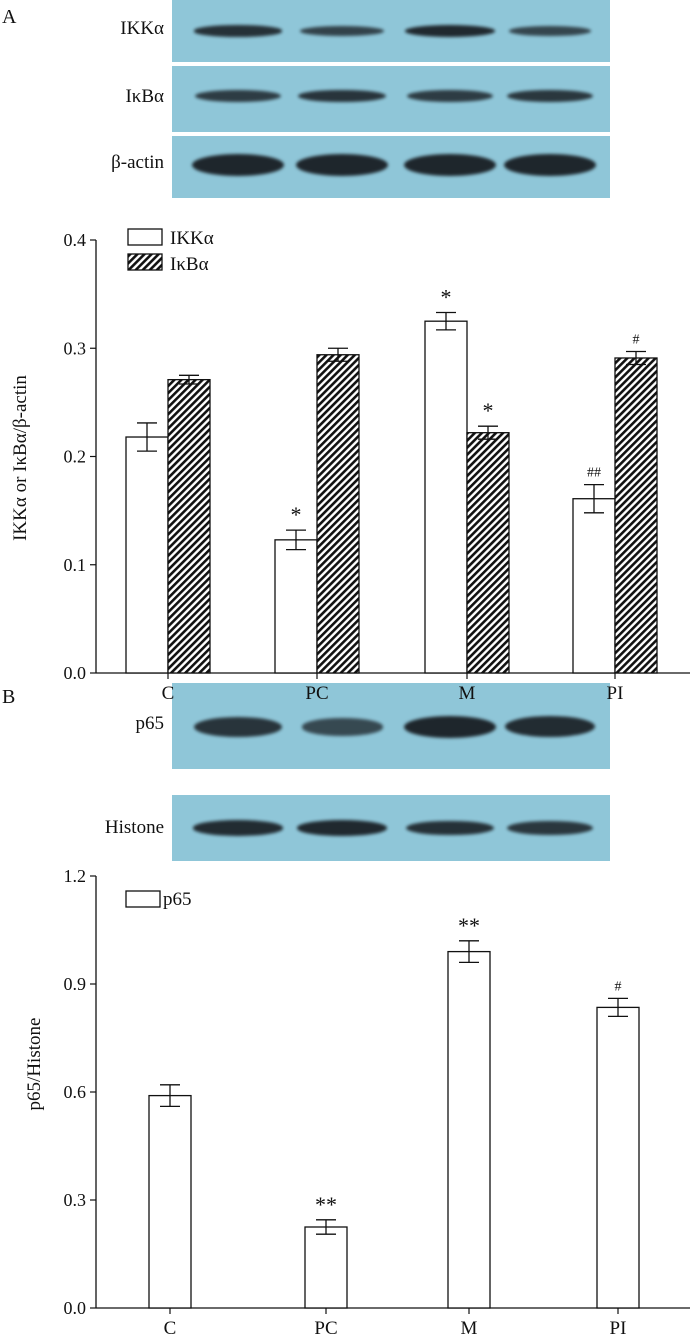 The width and height of the screenshot is (700, 1334). What do you see at coordinates (75, 565) in the screenshot?
I see `y-tick-label: 0.1` at bounding box center [75, 565].